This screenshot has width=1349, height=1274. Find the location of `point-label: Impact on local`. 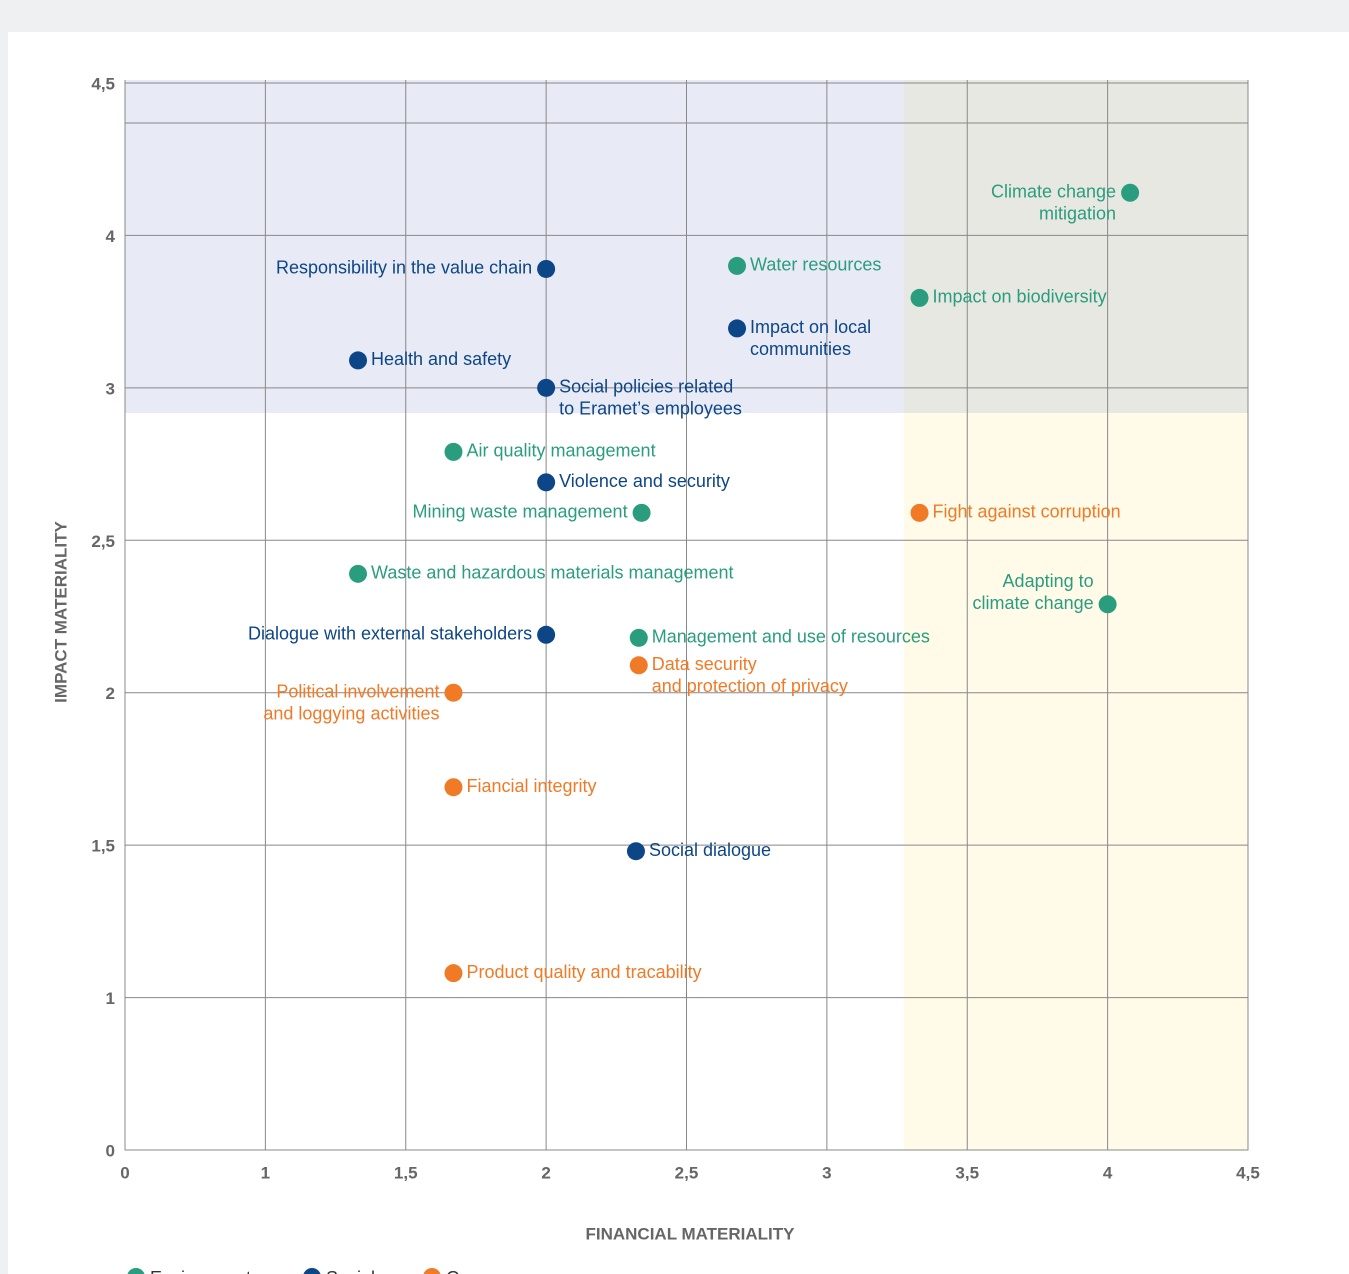

point-label: Impact on local is located at coordinates (810, 327).